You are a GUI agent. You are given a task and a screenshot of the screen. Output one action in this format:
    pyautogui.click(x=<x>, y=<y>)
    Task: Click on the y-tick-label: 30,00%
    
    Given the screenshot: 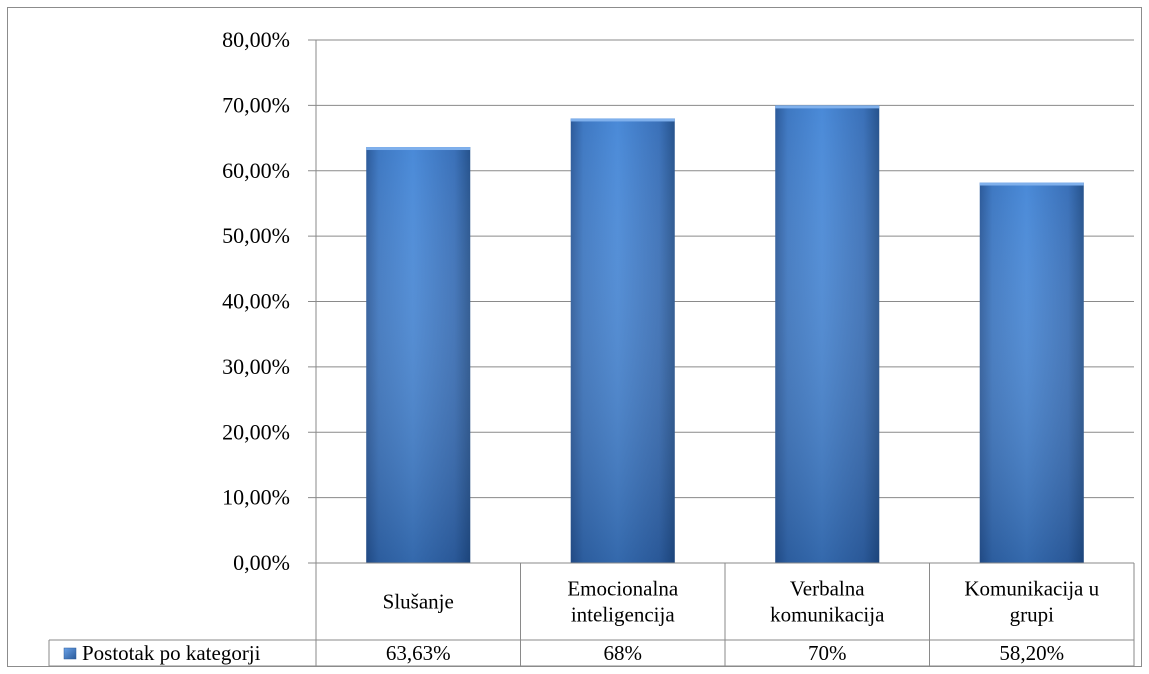 What is the action you would take?
    pyautogui.click(x=256, y=366)
    